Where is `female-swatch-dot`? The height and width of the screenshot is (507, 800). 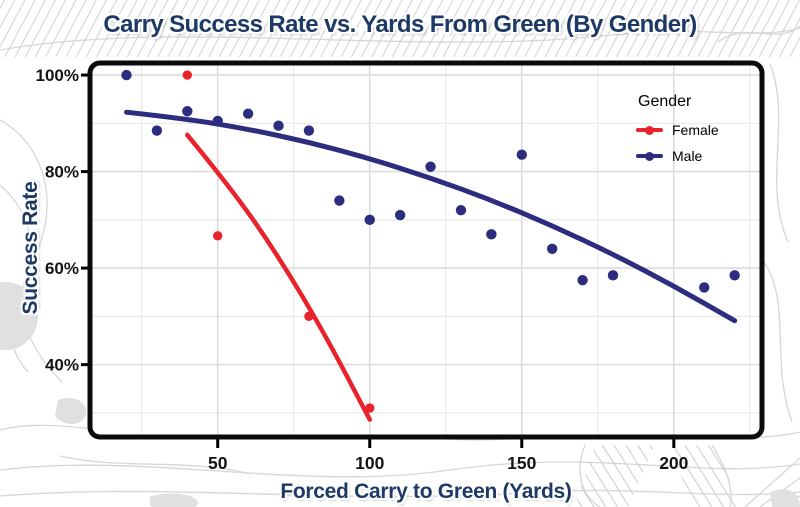
female-swatch-dot is located at coordinates (649, 130).